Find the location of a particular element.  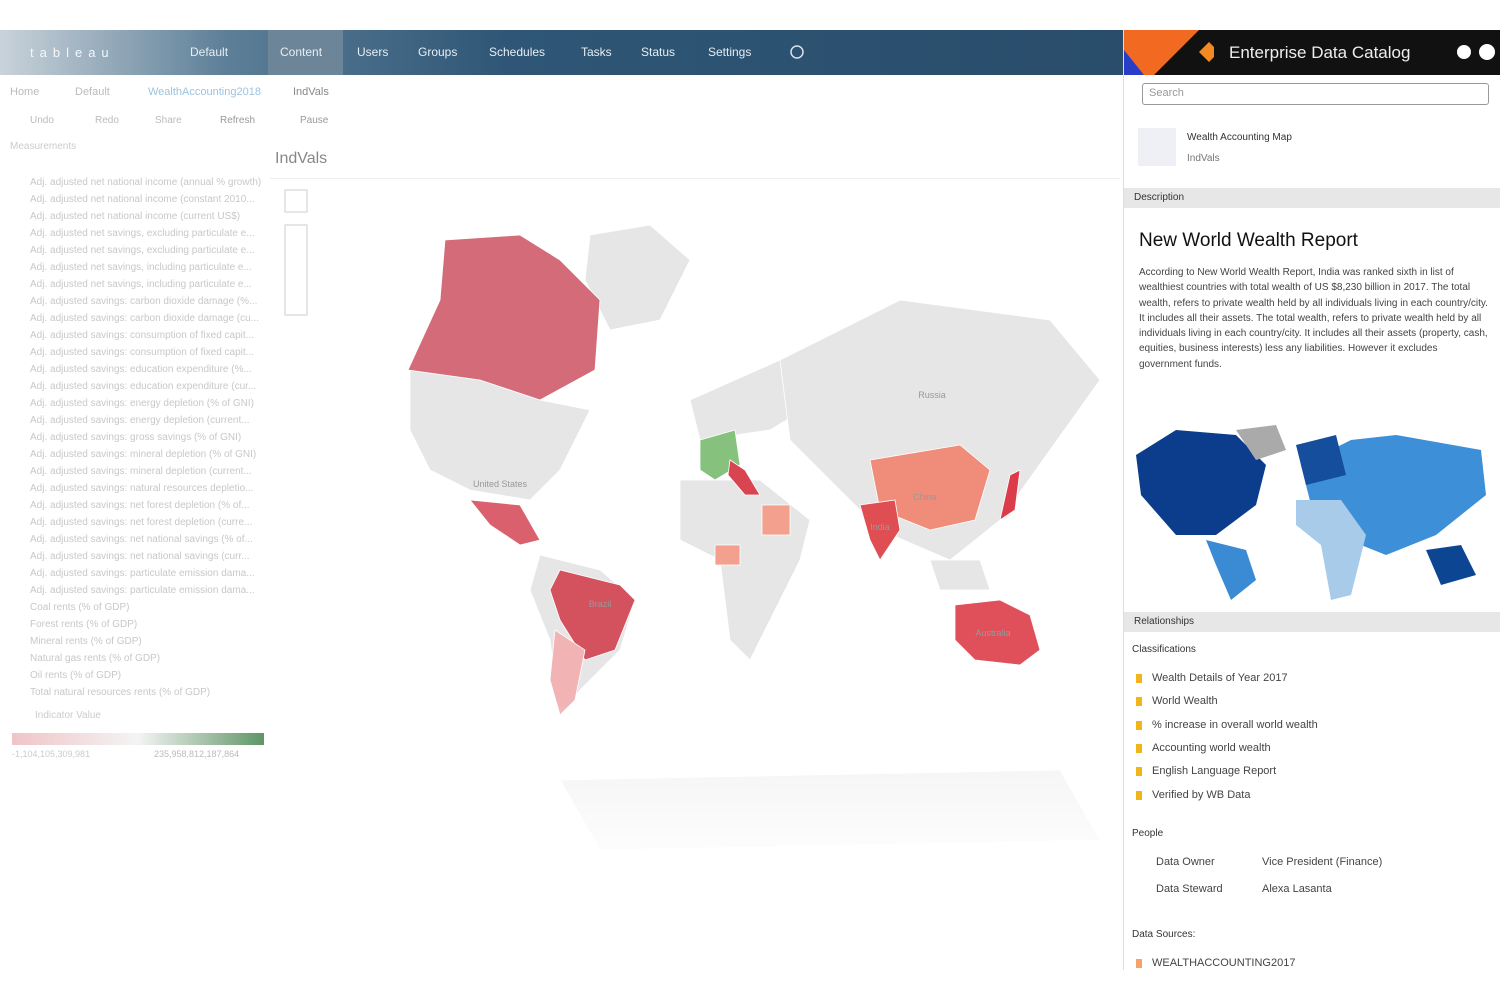

toolbar-button: Pause is located at coordinates (314, 120).